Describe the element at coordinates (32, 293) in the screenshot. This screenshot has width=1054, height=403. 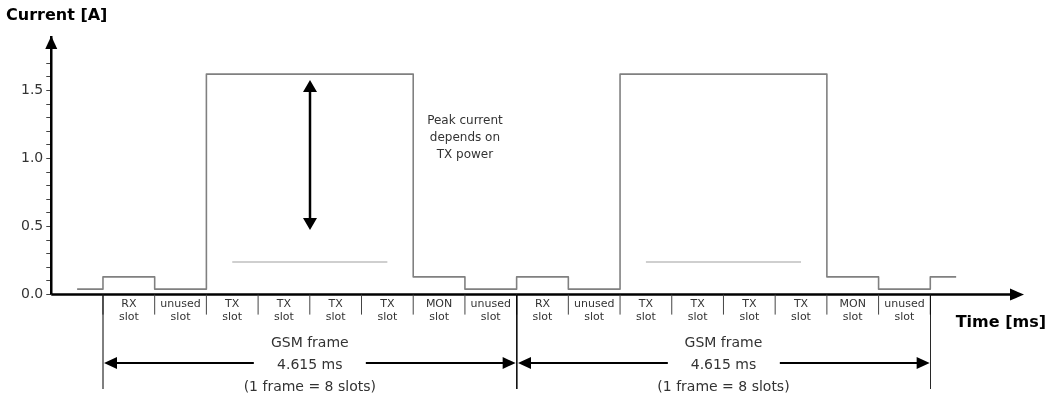
I see `y-tick-label: 0.0` at that location.